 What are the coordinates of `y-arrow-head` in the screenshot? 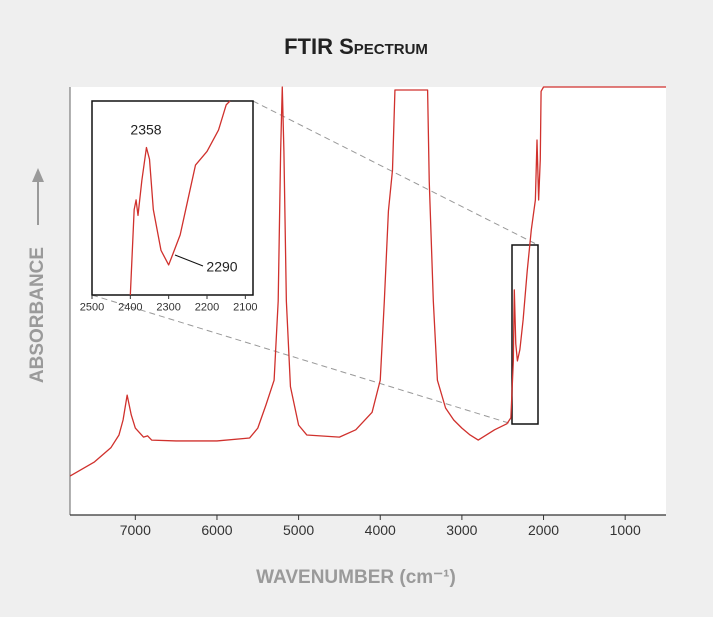 It's located at (38, 175).